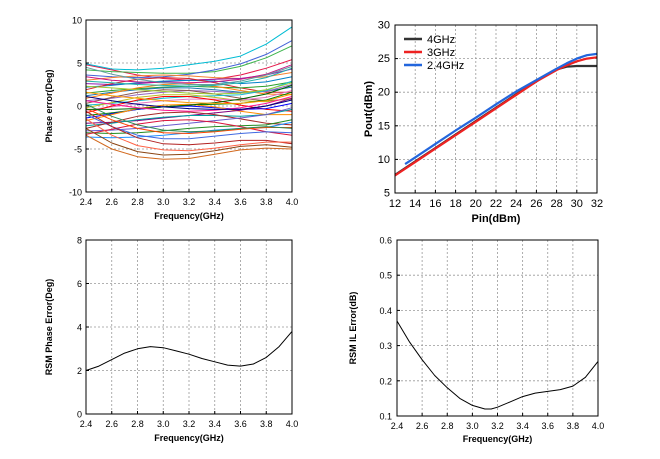  What do you see at coordinates (516, 204) in the screenshot?
I see `x-tick-label: 24` at bounding box center [516, 204].